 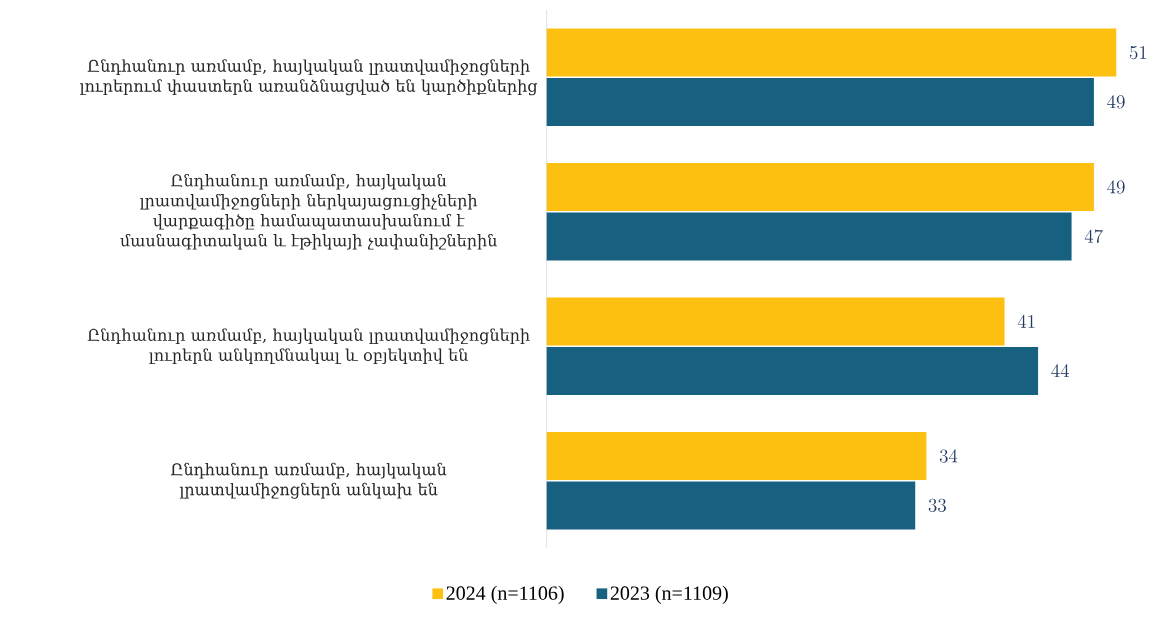 I want to click on data-label: 34, so click(x=948, y=456).